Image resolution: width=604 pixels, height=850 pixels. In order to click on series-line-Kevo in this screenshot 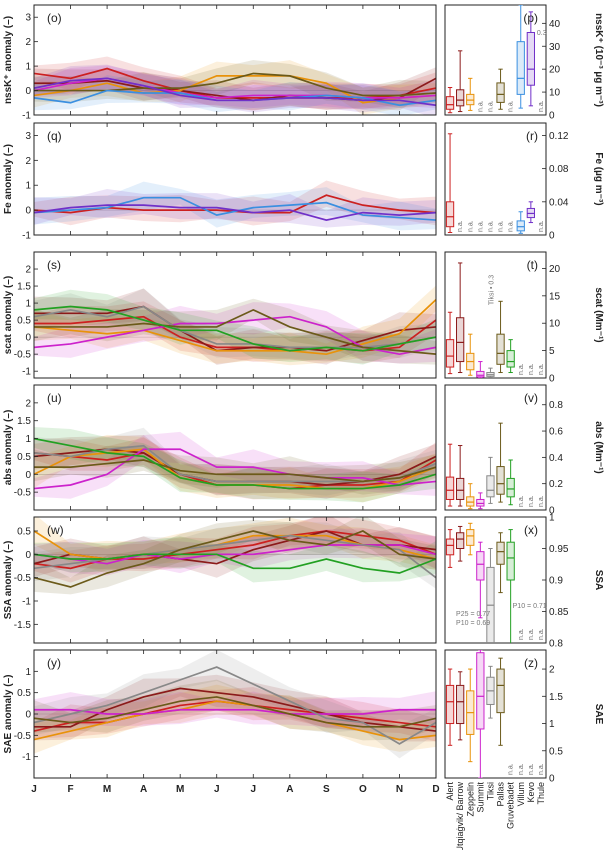, I will do `click(235, 92)`.